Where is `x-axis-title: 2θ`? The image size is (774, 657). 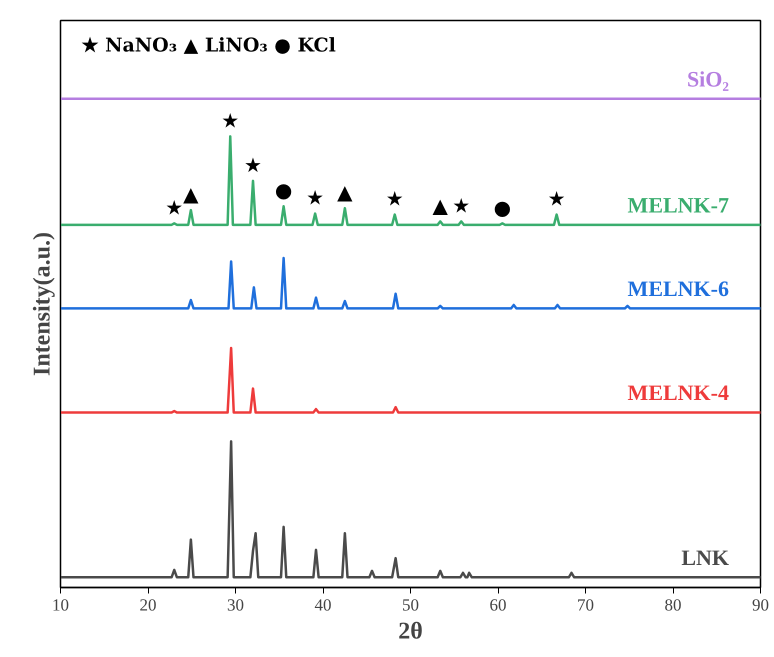
x-axis-title: 2θ is located at coordinates (410, 631).